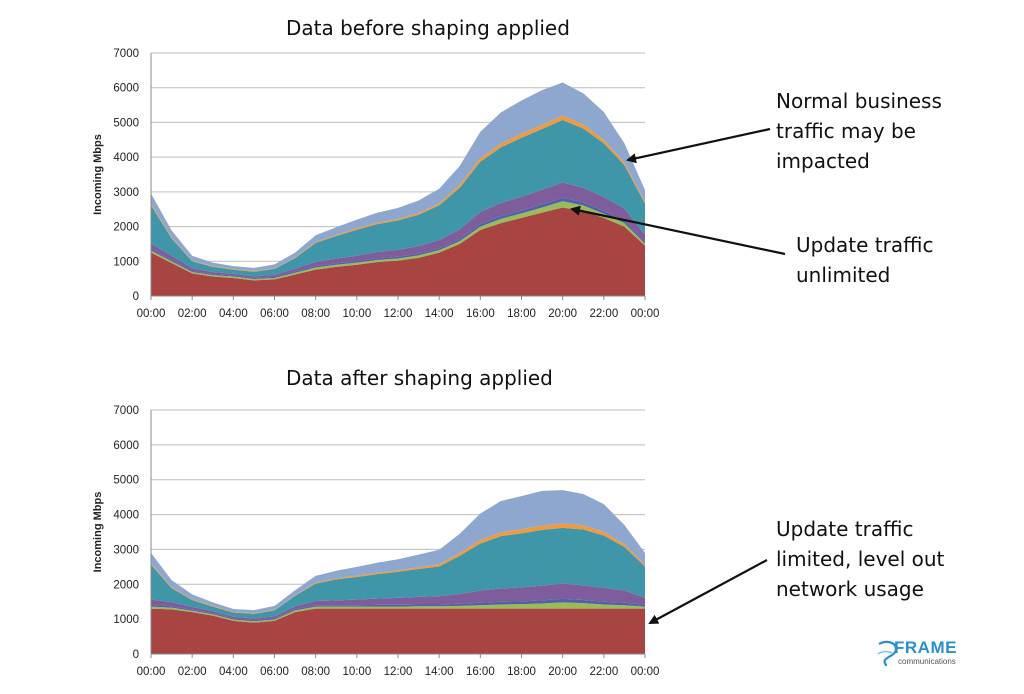 Image resolution: width=1024 pixels, height=694 pixels. What do you see at coordinates (846, 131) in the screenshot?
I see `annotation-line: traffic may be` at bounding box center [846, 131].